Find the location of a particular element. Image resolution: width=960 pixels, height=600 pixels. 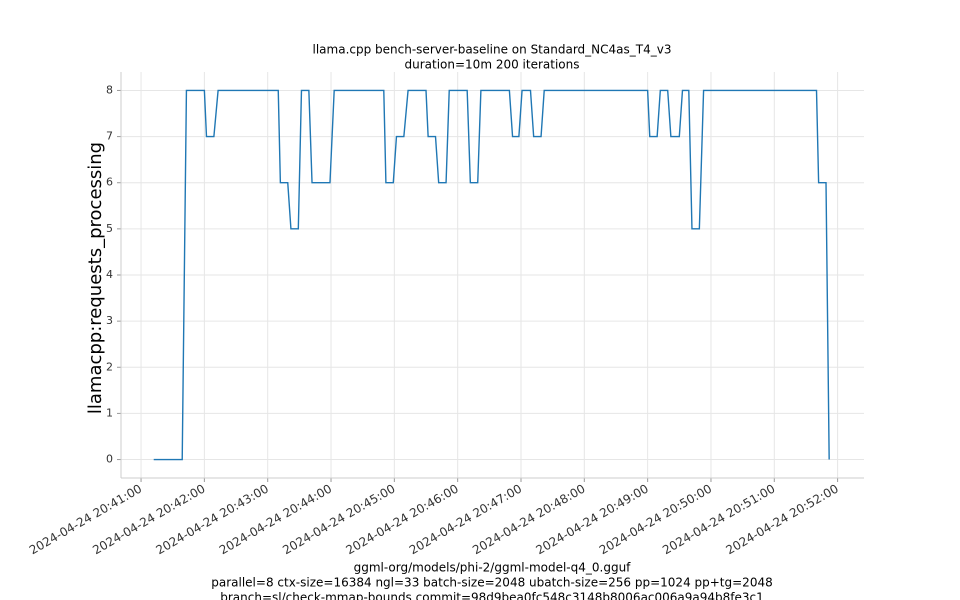

x-tick-label: 2024-04-24 20:52:00 is located at coordinates (781, 520).